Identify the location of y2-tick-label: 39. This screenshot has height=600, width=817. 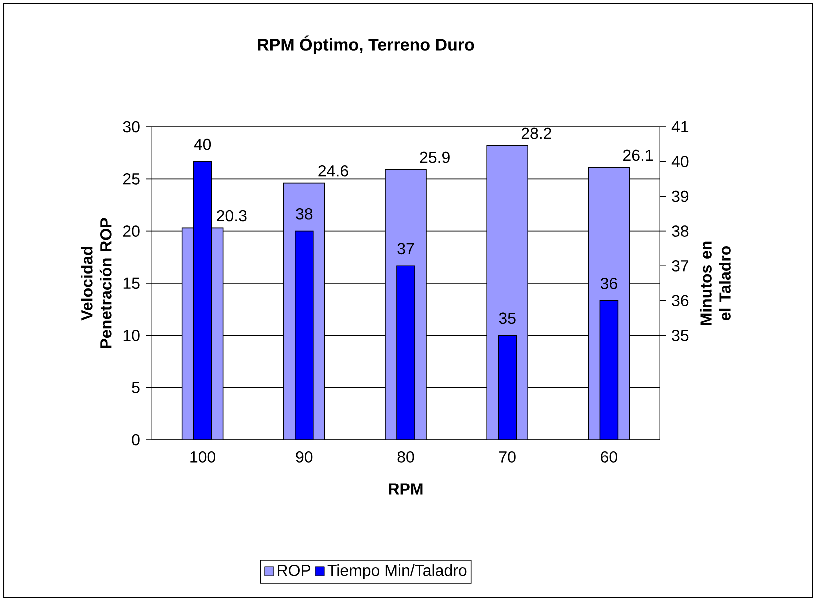
(680, 196).